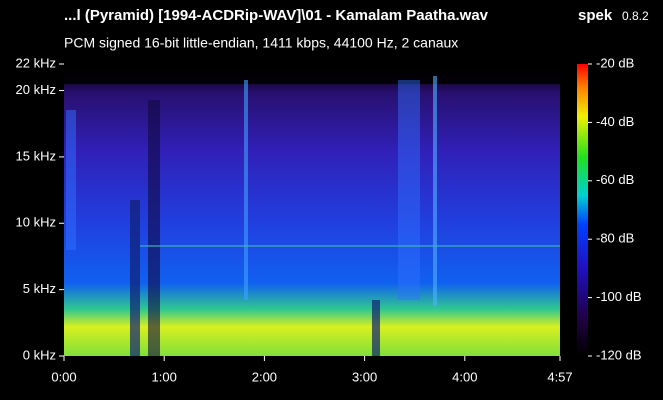 Image resolution: width=663 pixels, height=400 pixels. What do you see at coordinates (39, 288) in the screenshot?
I see `y-tick-label: 5 kHz` at bounding box center [39, 288].